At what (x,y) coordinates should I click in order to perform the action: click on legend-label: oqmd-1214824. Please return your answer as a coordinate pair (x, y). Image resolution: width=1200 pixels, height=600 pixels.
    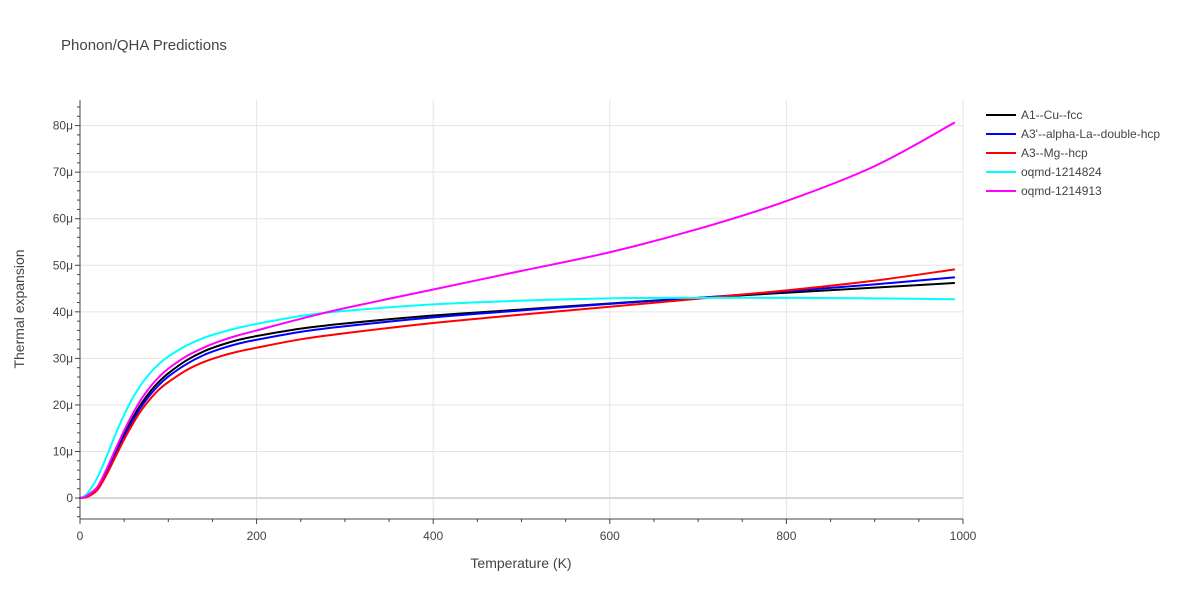
    Looking at the image, I should click on (1061, 172).